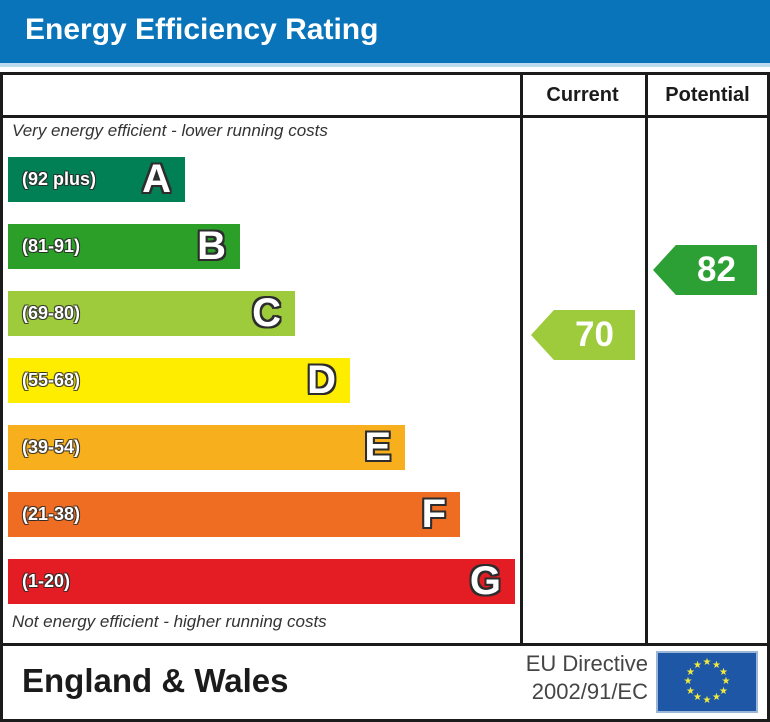 Image resolution: width=770 pixels, height=722 pixels. What do you see at coordinates (261, 581) in the screenshot?
I see `band-row-G: (1-20) G` at bounding box center [261, 581].